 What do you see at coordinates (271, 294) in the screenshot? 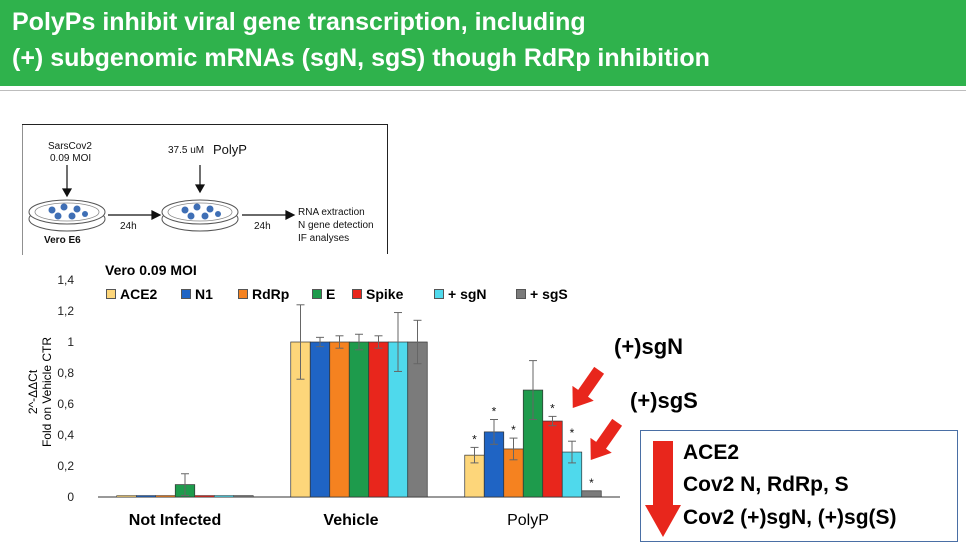
I see `legend-label: RdRp` at bounding box center [271, 294].